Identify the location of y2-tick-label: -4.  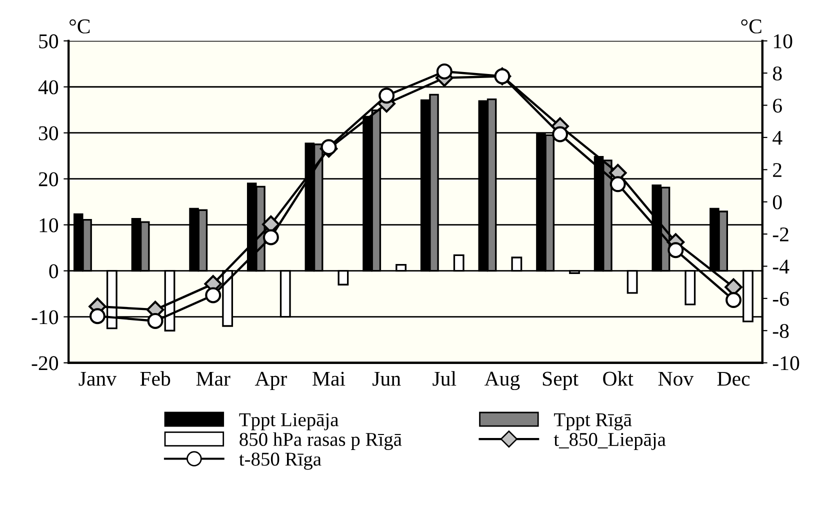
(781, 267).